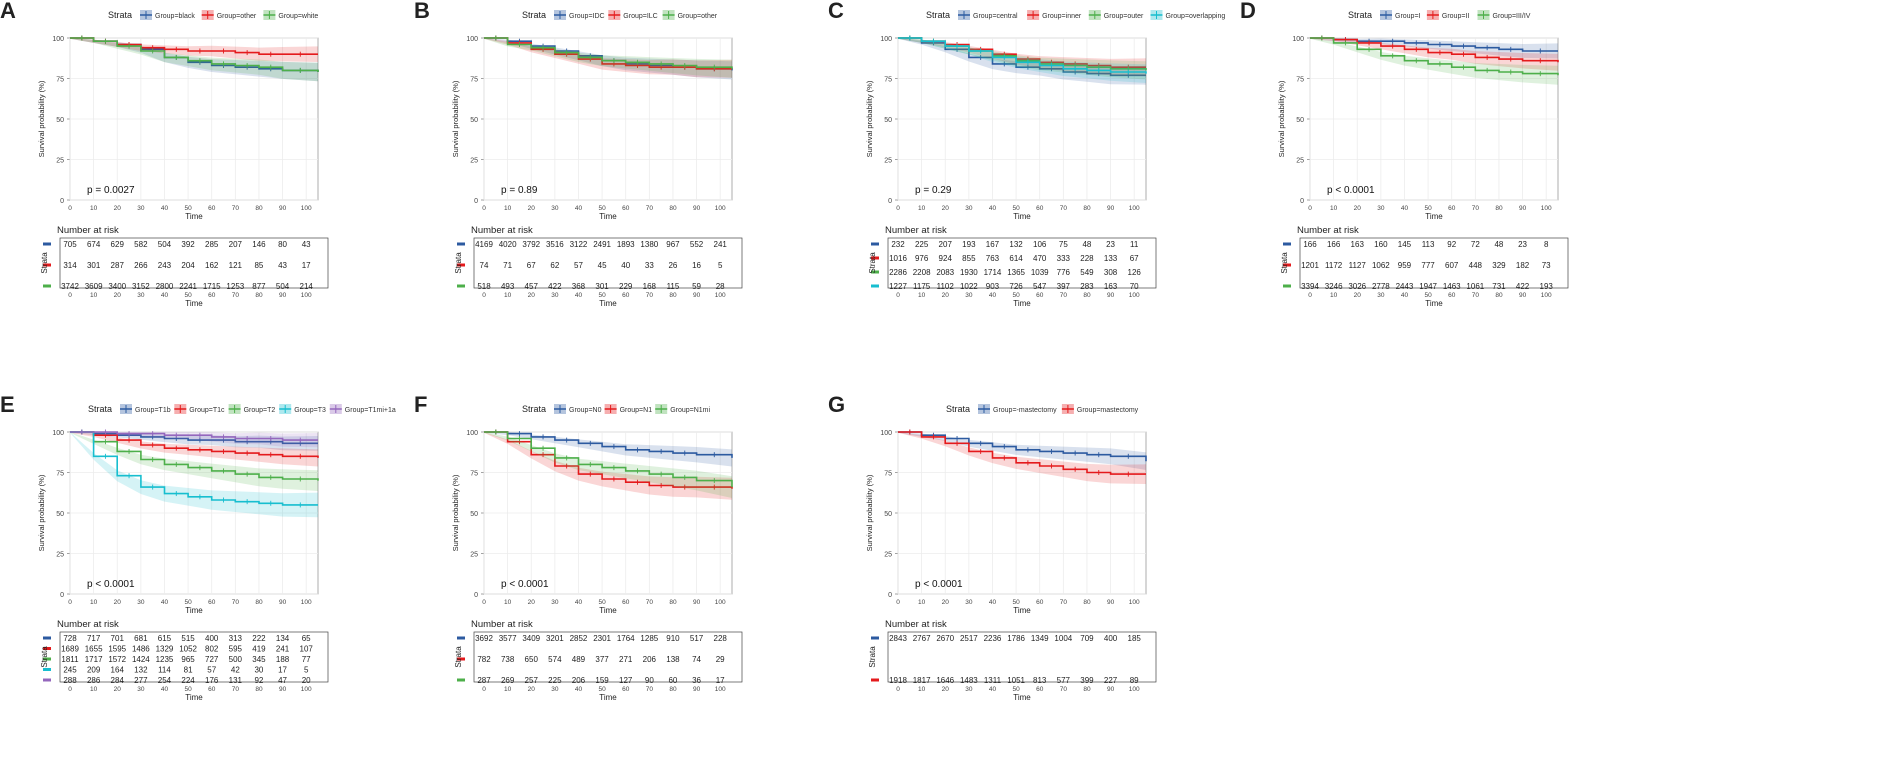  What do you see at coordinates (1124, 16) in the screenshot?
I see `legend-label: Group=outer` at bounding box center [1124, 16].